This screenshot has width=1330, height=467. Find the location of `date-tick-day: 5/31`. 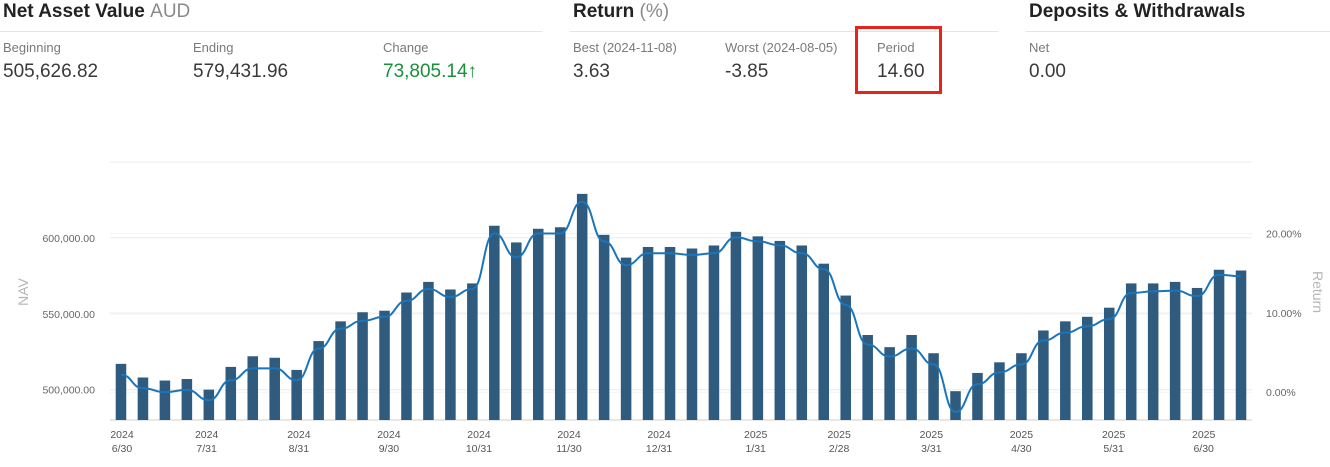

date-tick-day: 5/31 is located at coordinates (1113, 449).